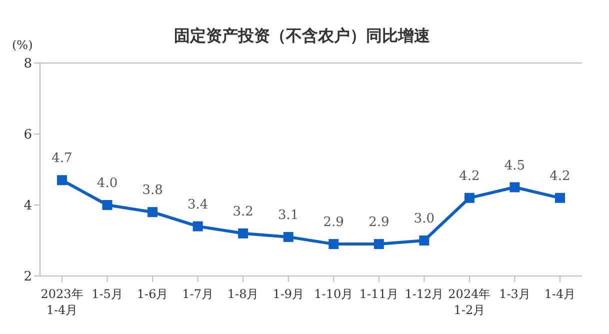 This screenshot has width=609, height=334. Describe the element at coordinates (514, 294) in the screenshot. I see `x-tick-label: 1-3月` at that location.